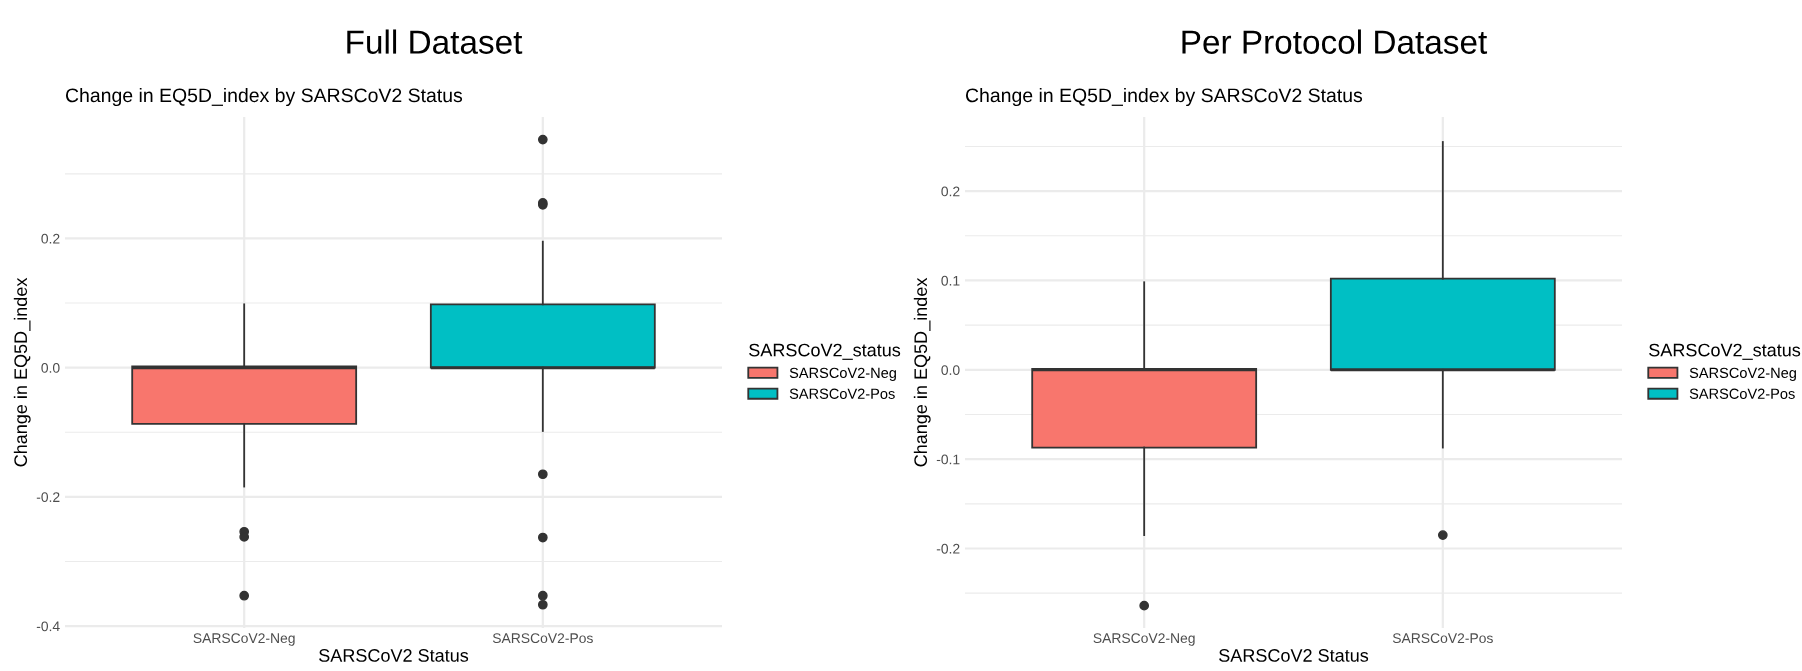 This screenshot has width=1802, height=671. What do you see at coordinates (950, 280) in the screenshot?
I see `y-tick-label: 0.1` at bounding box center [950, 280].